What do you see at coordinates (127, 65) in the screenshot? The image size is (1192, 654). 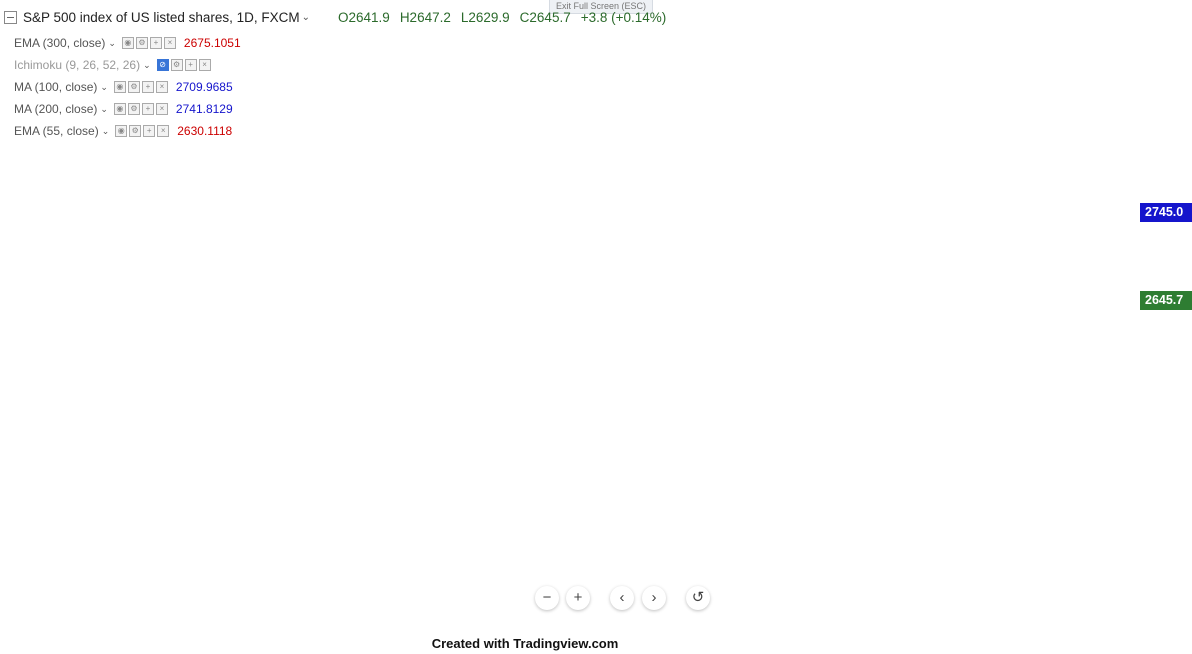 I see `indicator-row-ichimoku: Ichimoku (9, 26, 52, 26) ⌄ ⊘ ⚙ + ×` at bounding box center [127, 65].